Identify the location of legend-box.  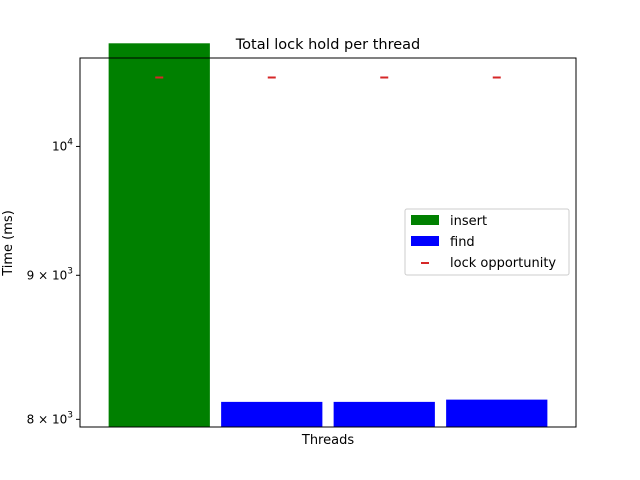
(487, 242).